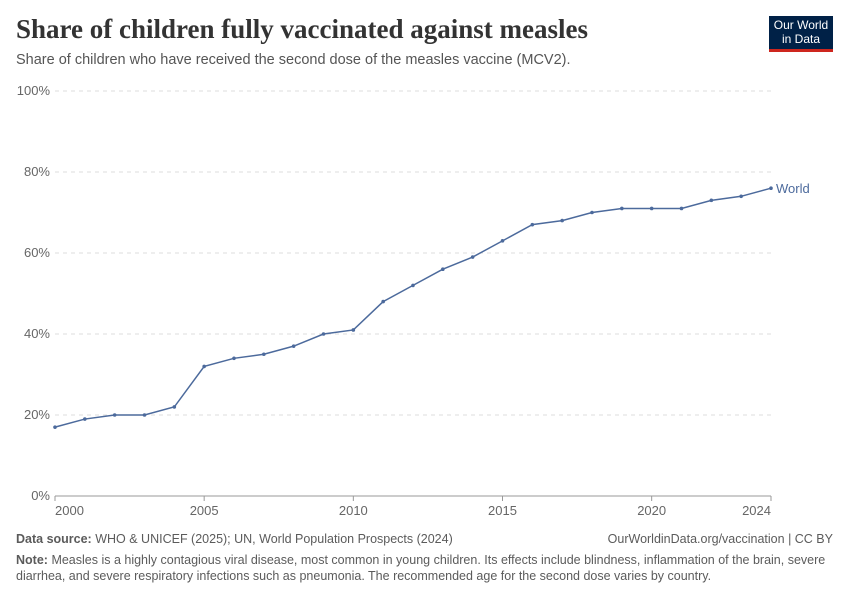  I want to click on x-tick-label: 2024, so click(756, 510).